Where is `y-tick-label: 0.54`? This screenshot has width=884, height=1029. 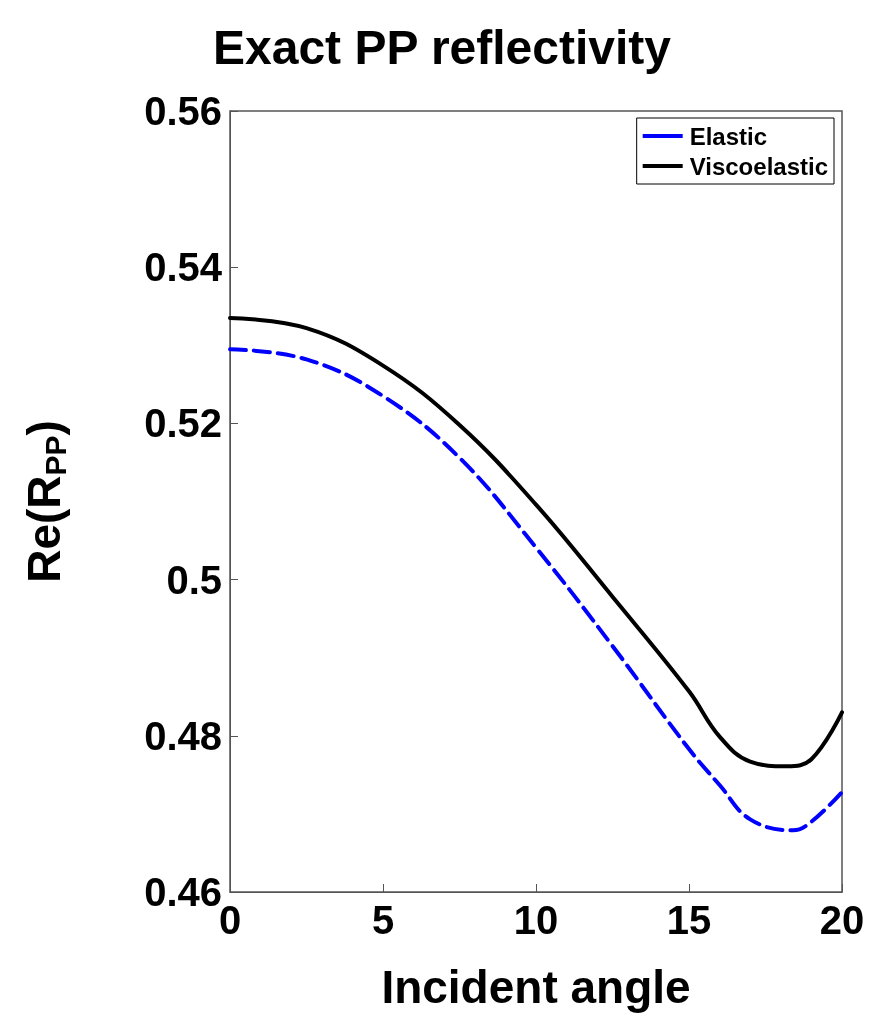
y-tick-label: 0.54 is located at coordinates (183, 267).